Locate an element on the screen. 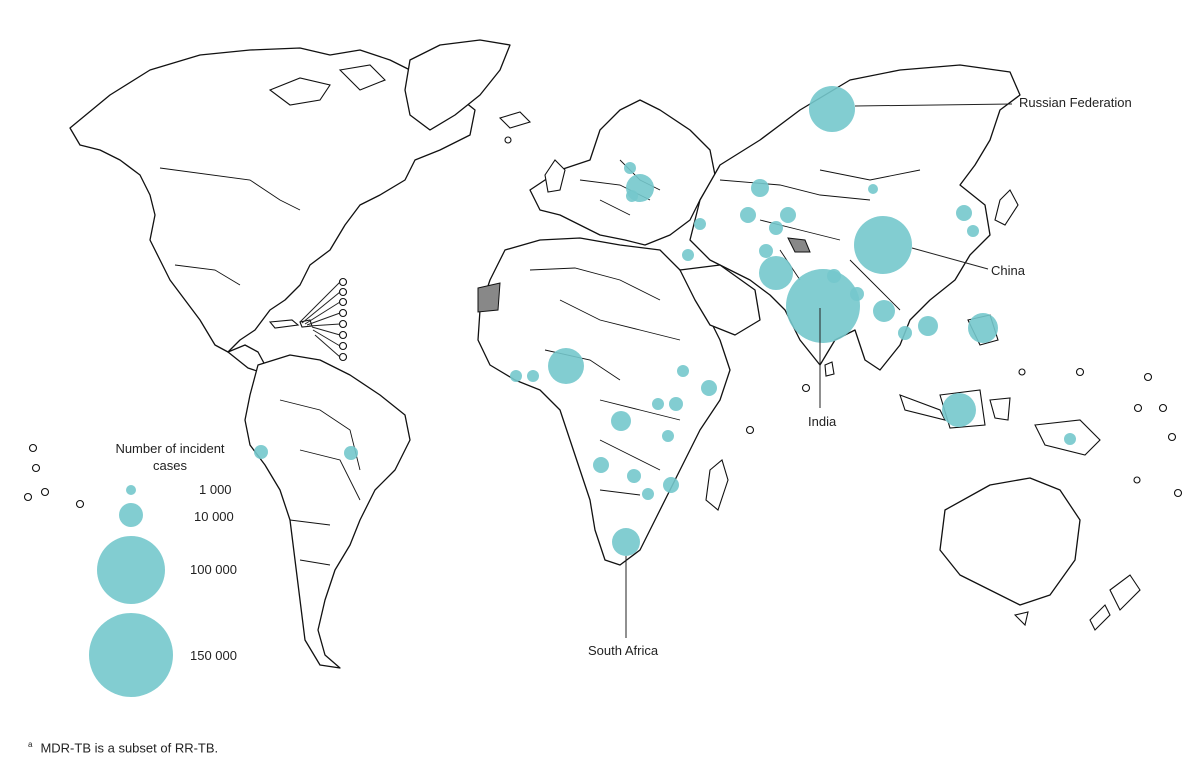  label-china: China is located at coordinates (1008, 270).